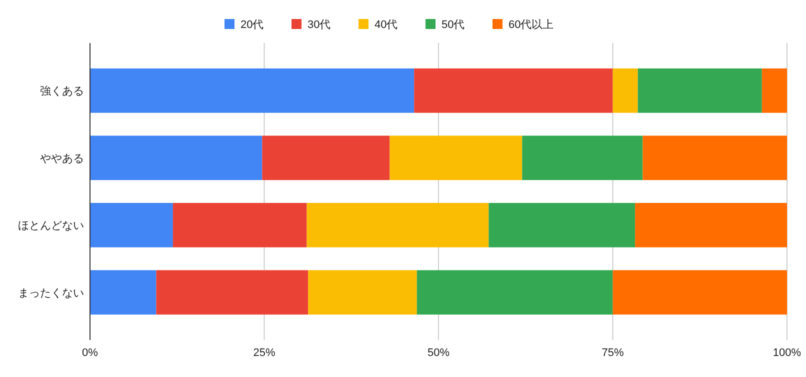 The image size is (806, 377). Describe the element at coordinates (531, 24) in the screenshot. I see `legend-label: 60代以上` at that location.